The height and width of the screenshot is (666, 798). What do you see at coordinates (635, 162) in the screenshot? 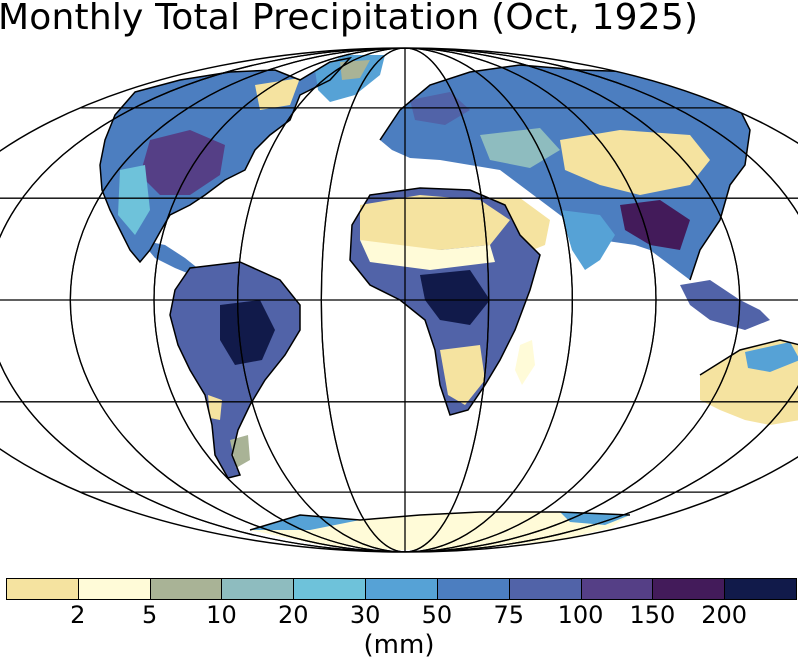
I see `asia-dry-core` at bounding box center [635, 162].